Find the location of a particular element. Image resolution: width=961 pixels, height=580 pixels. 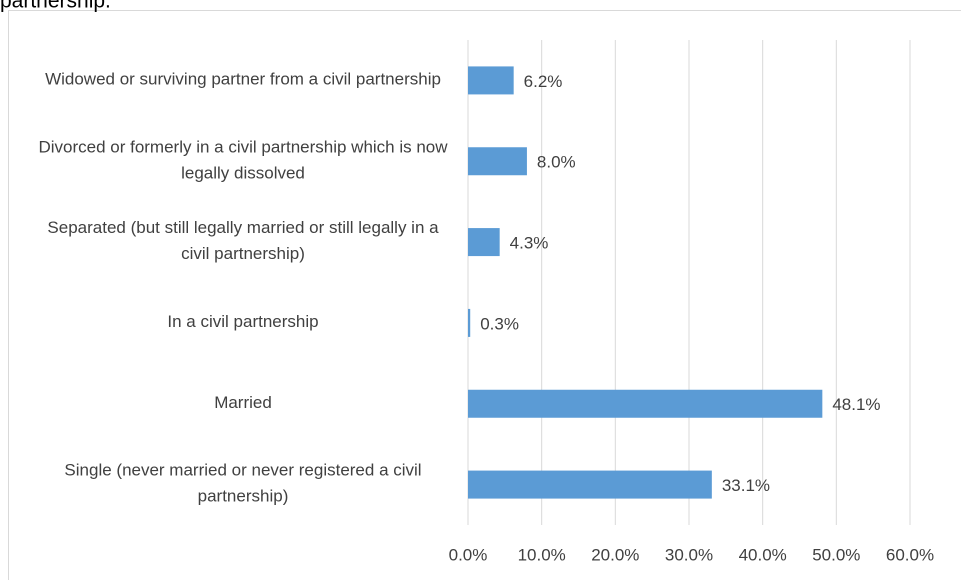

value-label: 6.2% is located at coordinates (543, 81).